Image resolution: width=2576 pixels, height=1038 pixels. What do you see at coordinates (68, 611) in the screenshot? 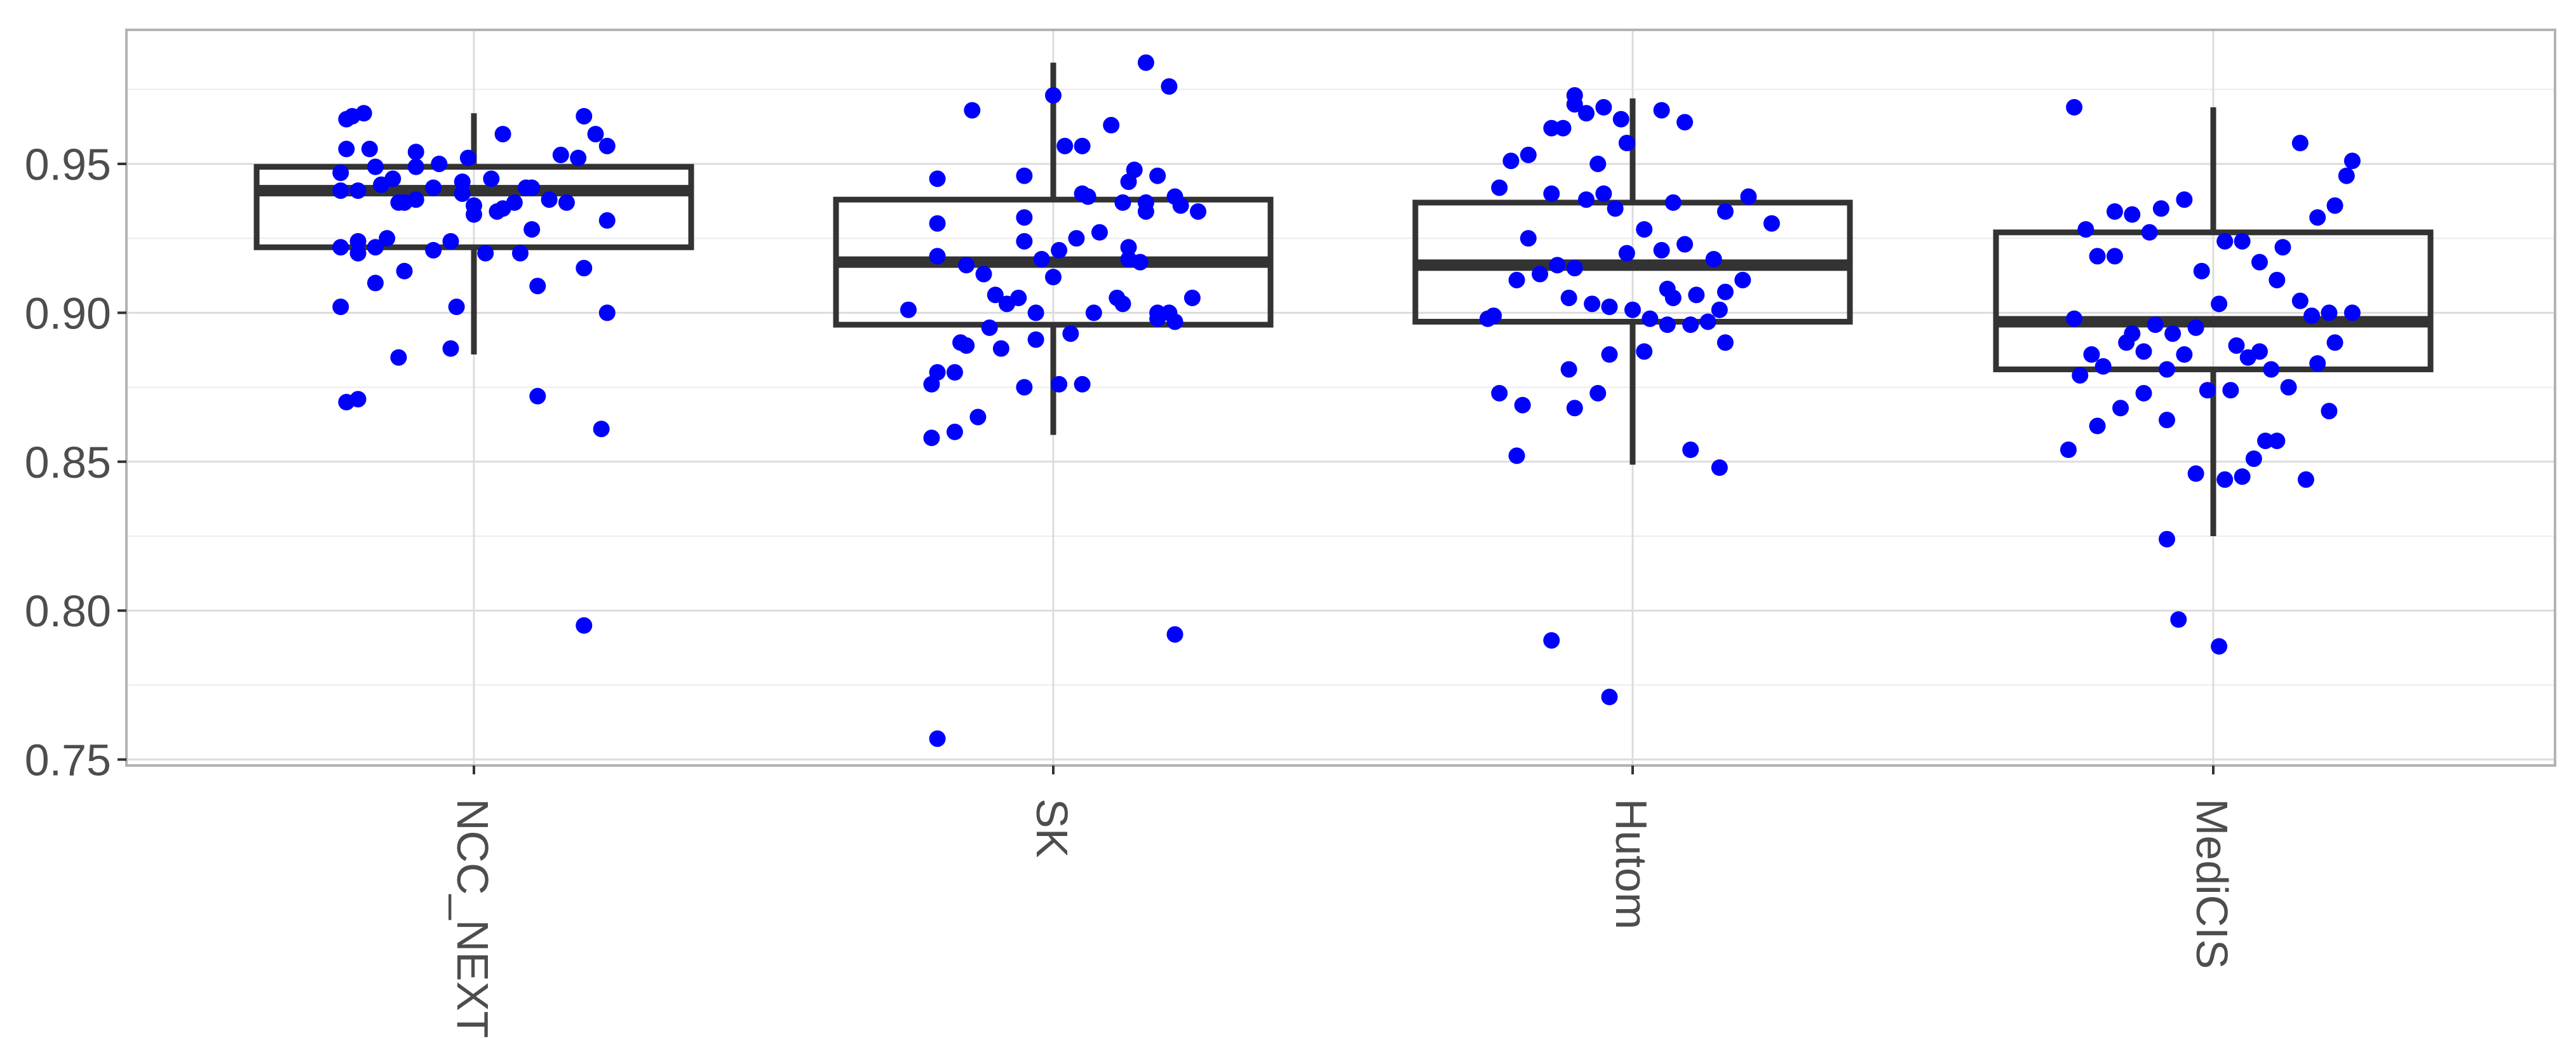
I see `y-tick-label: 0.80` at bounding box center [68, 611].